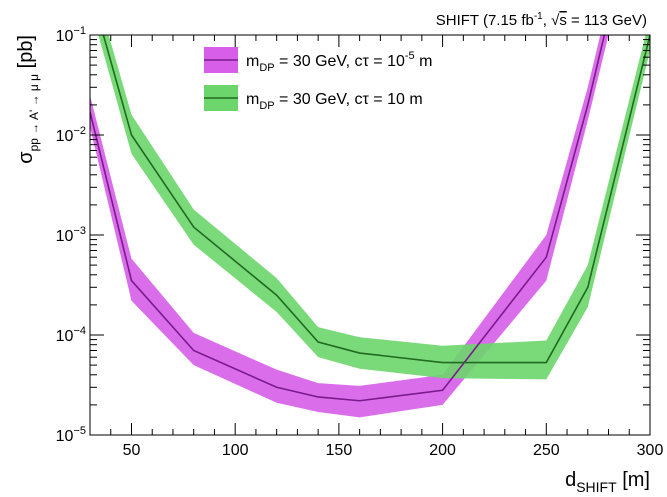 This screenshot has width=667, height=497. I want to click on x-axis-title: dSHIFT [m], so click(607, 482).